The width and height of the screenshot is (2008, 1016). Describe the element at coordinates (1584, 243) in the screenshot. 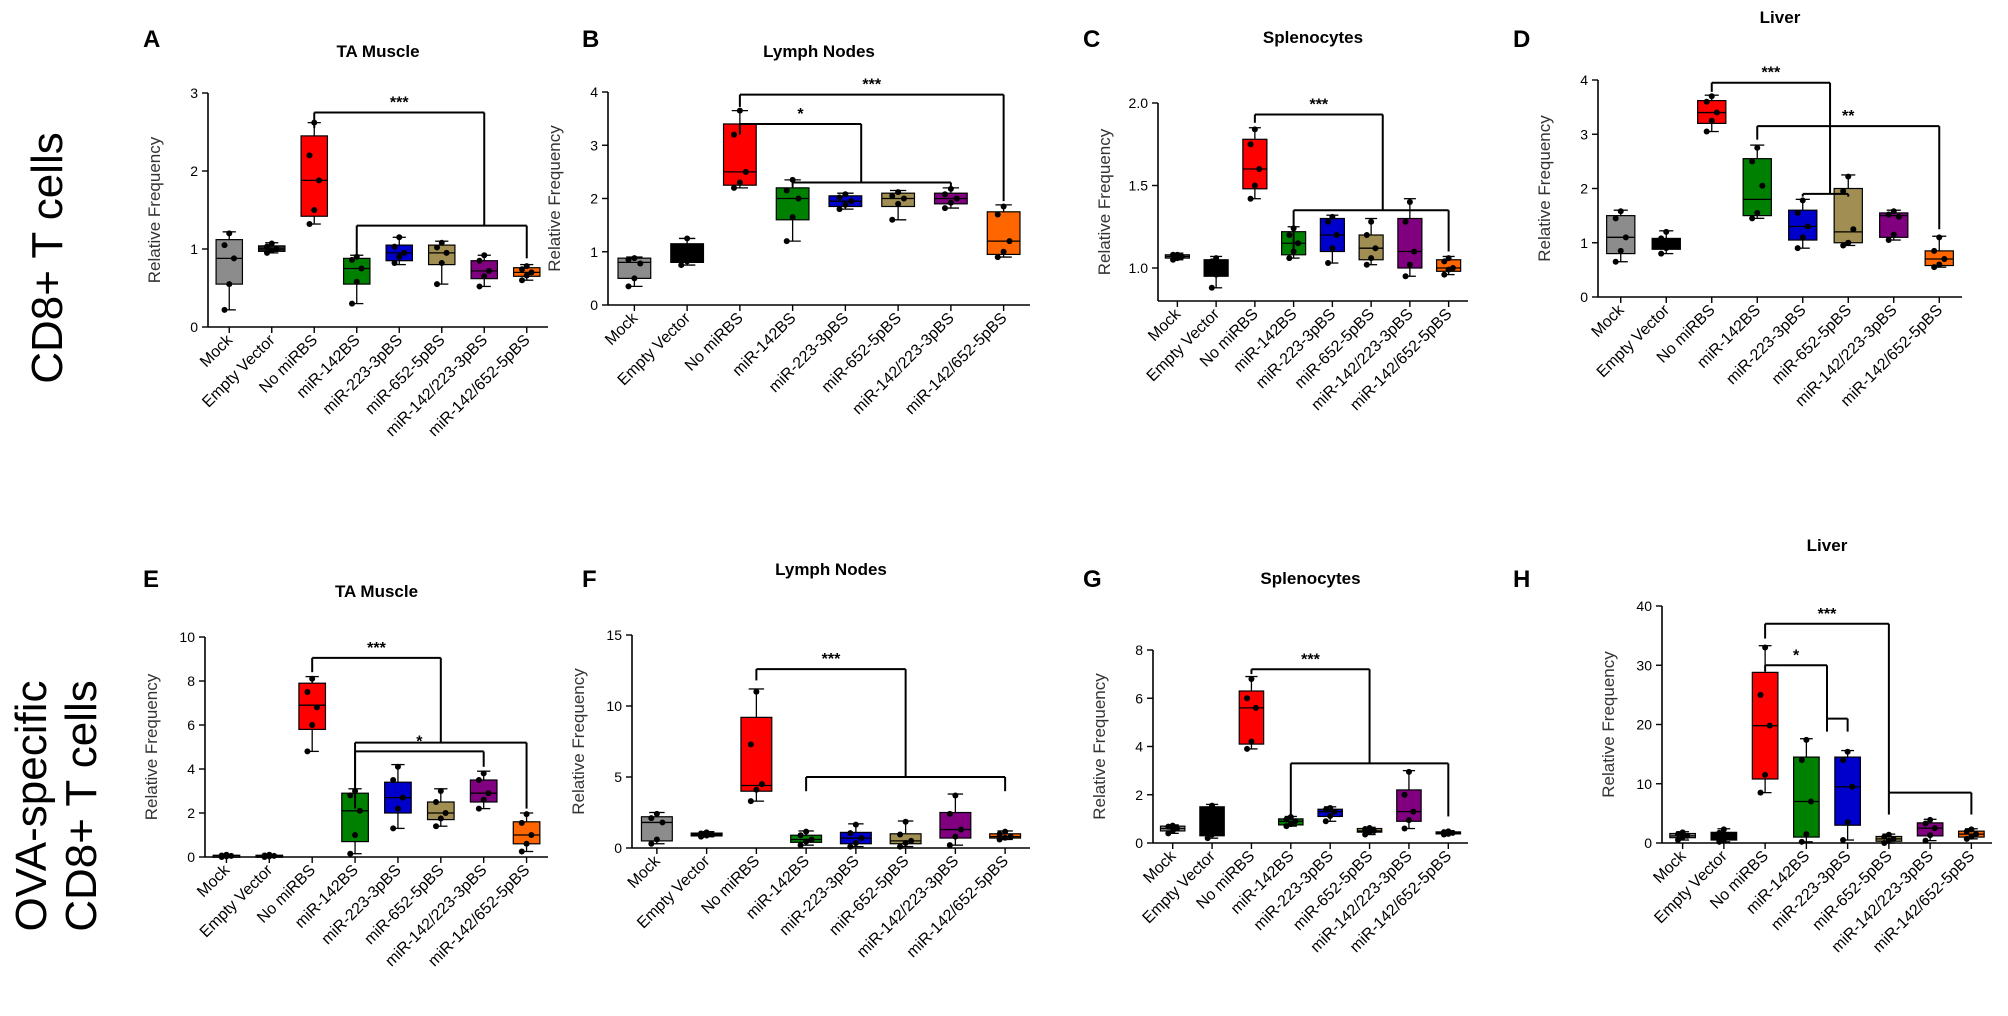

I see `y-tick-label: 1` at that location.